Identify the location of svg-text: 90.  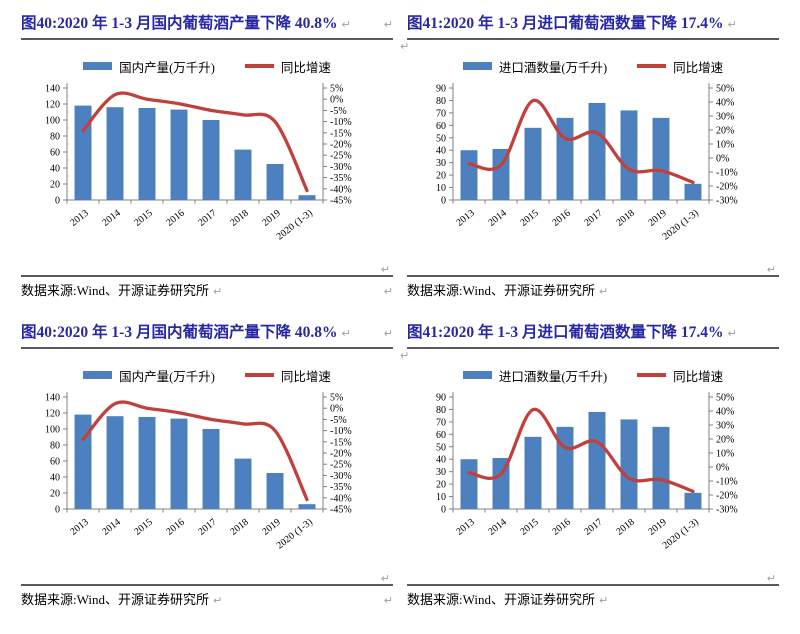
(441, 398).